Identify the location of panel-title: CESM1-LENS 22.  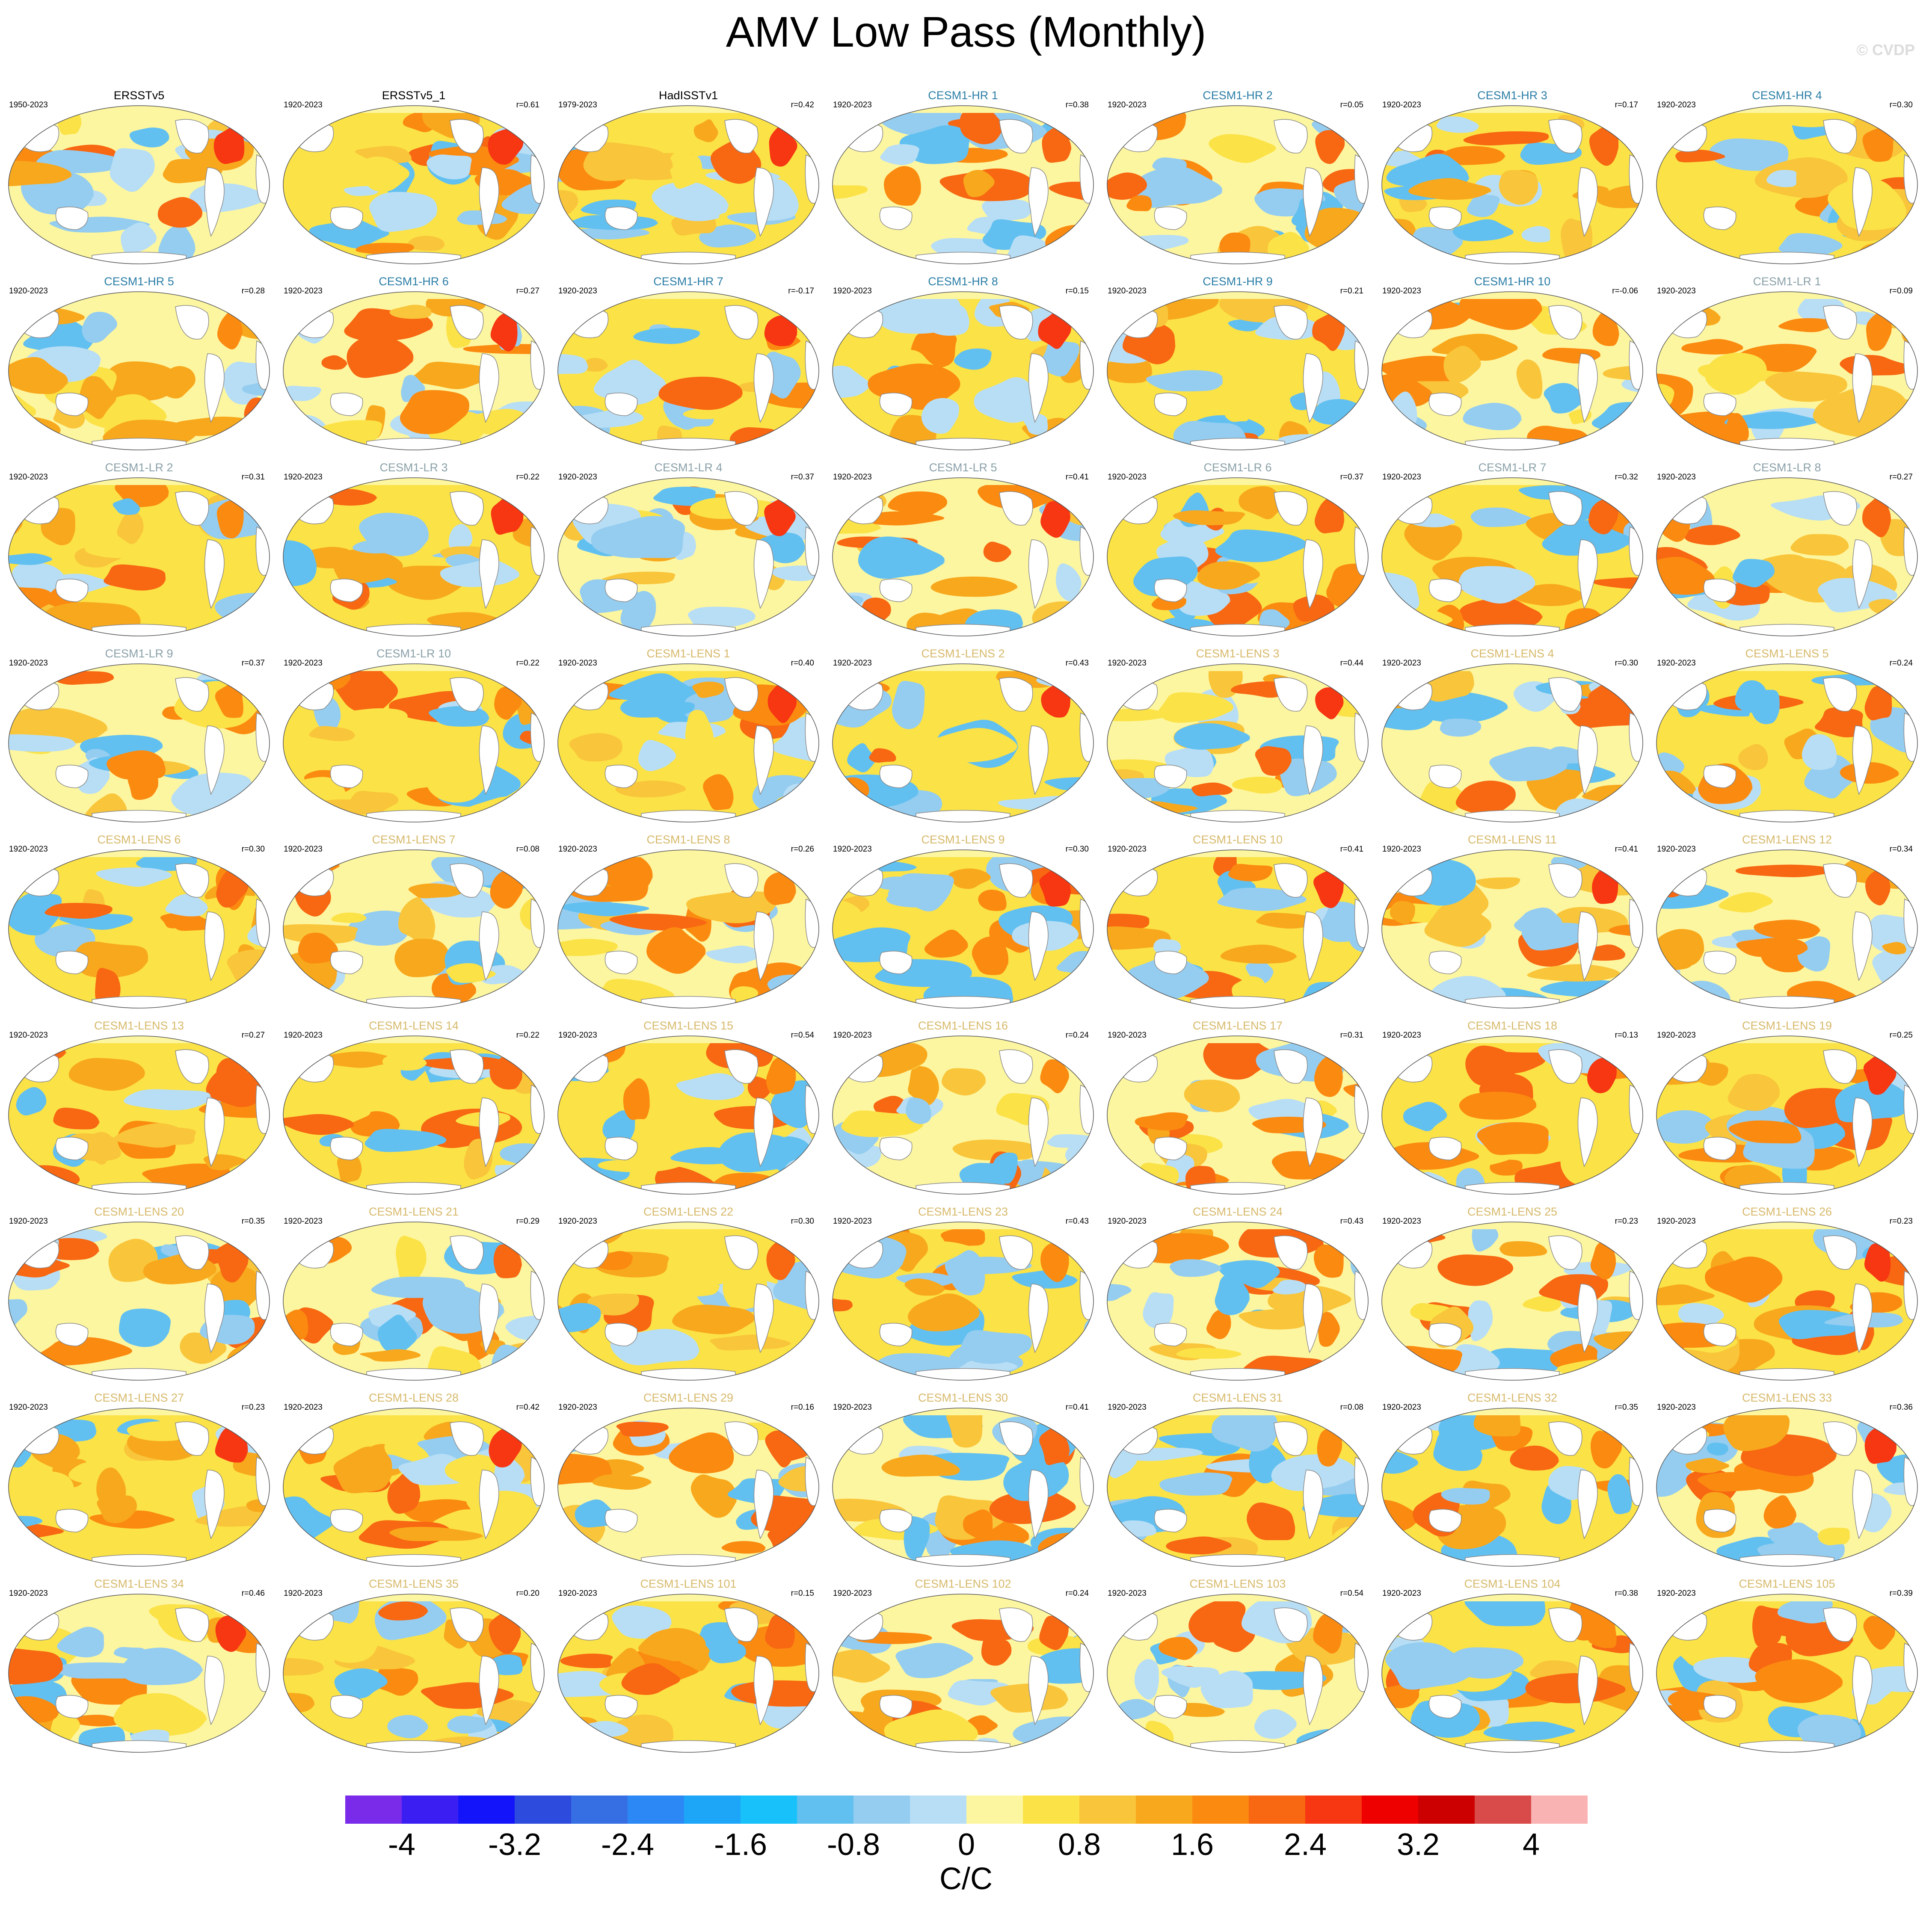
(688, 1211).